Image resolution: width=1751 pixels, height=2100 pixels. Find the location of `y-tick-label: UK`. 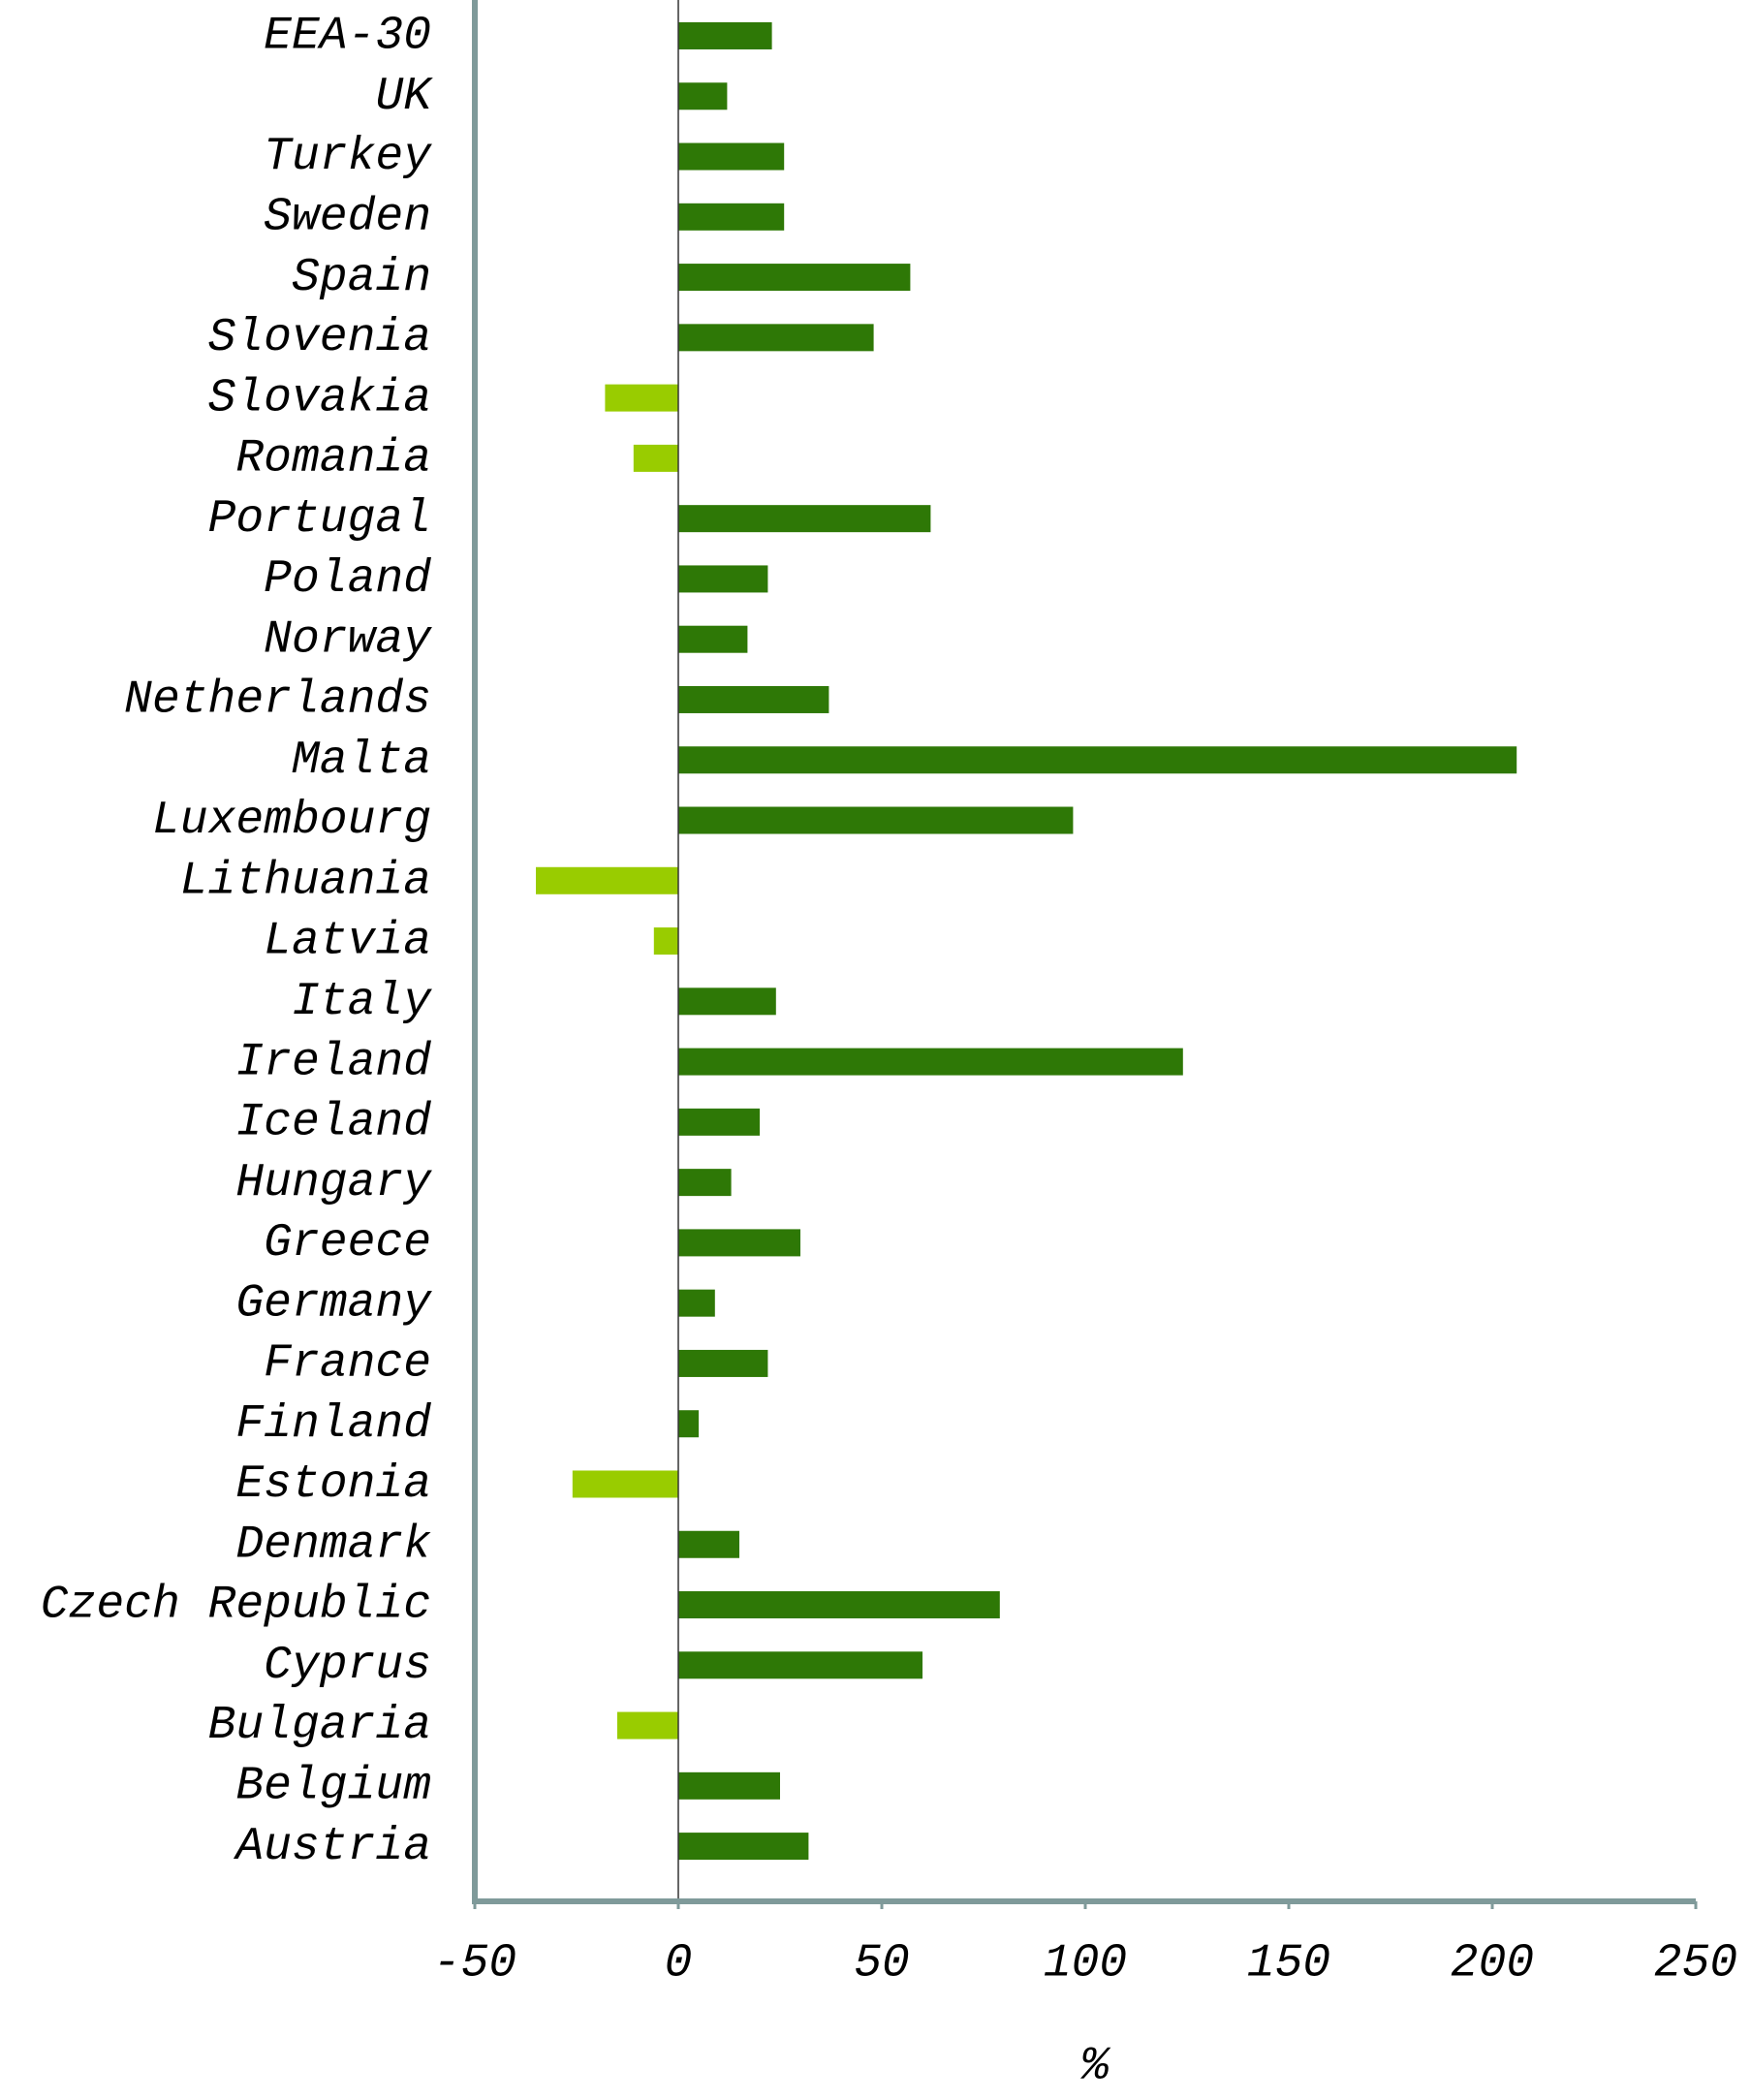

y-tick-label: UK is located at coordinates (404, 97).